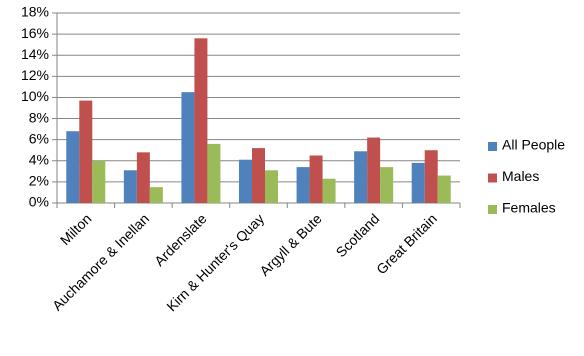  Describe the element at coordinates (215, 262) in the screenshot. I see `x-tick-label: Kirn & Hunter's Quay` at that location.